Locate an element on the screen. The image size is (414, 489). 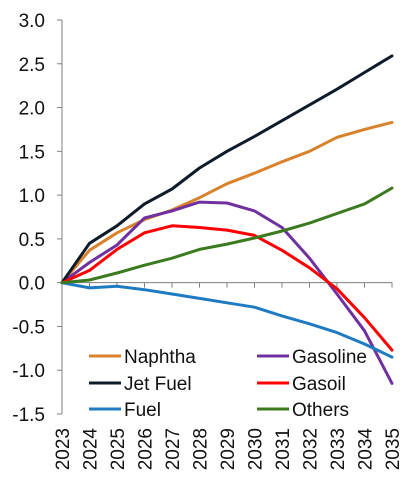
y-tick-label: 0.0 is located at coordinates (32, 284).